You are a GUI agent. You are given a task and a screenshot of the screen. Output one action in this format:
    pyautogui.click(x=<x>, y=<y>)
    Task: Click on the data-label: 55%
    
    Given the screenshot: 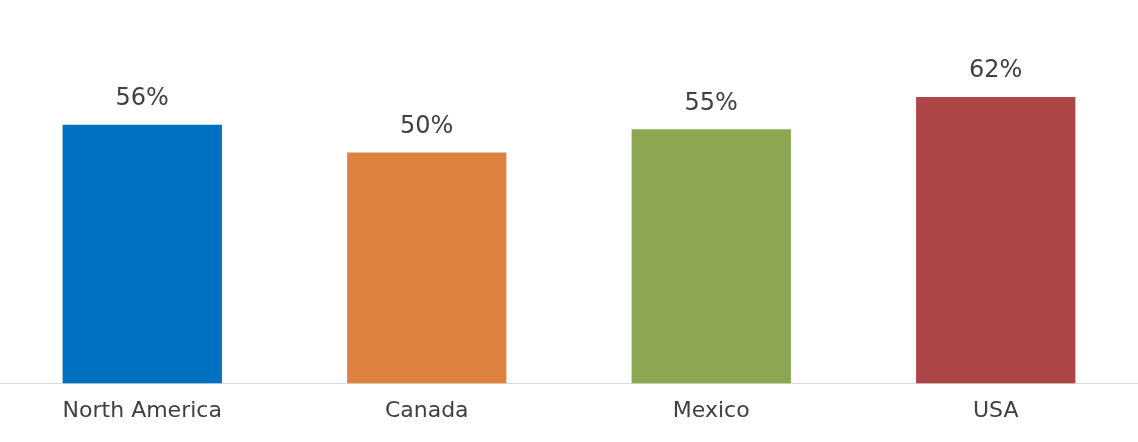 What is the action you would take?
    pyautogui.click(x=711, y=101)
    